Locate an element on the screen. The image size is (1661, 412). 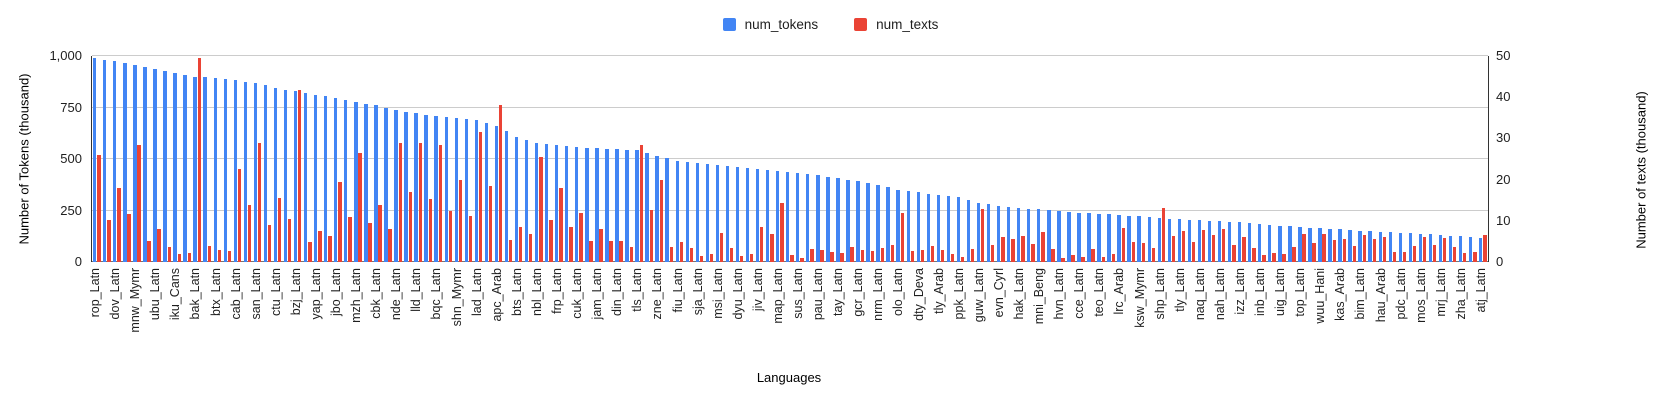
right-axis-tick-label: 10 is located at coordinates (1503, 220).